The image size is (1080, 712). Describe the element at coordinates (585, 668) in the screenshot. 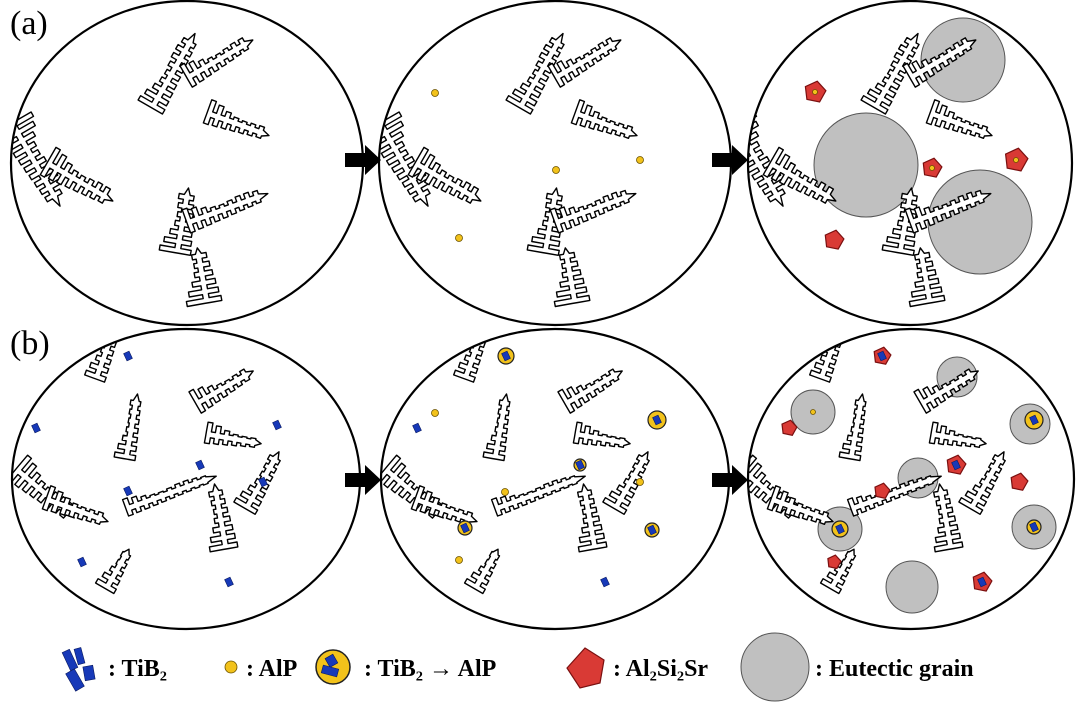

I see `al2si2sr-legend-icon` at that location.